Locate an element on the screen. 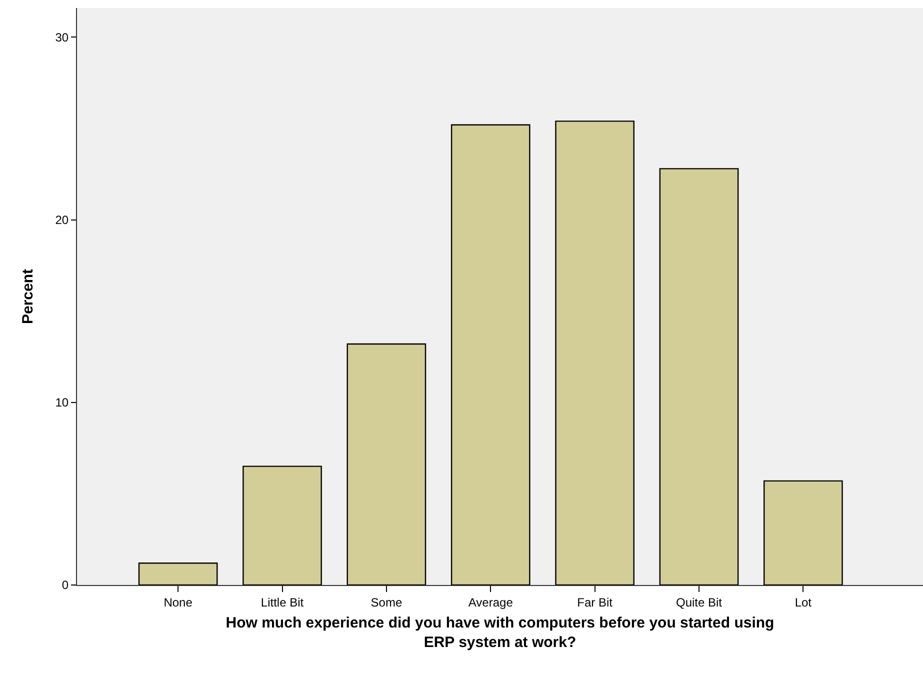  y-tick-label: 30 is located at coordinates (62, 37).